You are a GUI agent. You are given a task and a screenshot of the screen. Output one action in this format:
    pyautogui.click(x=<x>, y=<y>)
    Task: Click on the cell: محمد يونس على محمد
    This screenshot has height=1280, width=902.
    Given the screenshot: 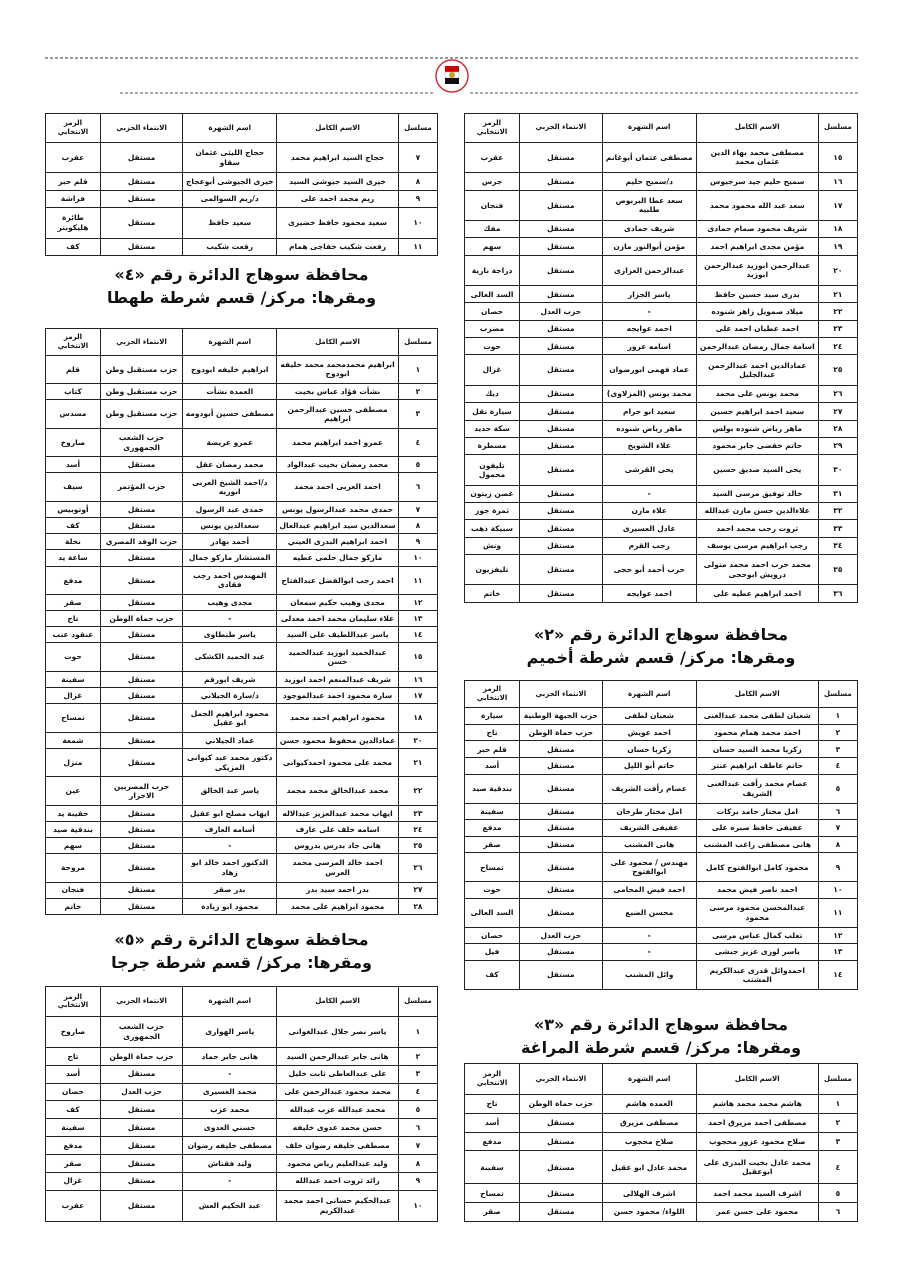 What is the action you would take?
    pyautogui.click(x=757, y=394)
    